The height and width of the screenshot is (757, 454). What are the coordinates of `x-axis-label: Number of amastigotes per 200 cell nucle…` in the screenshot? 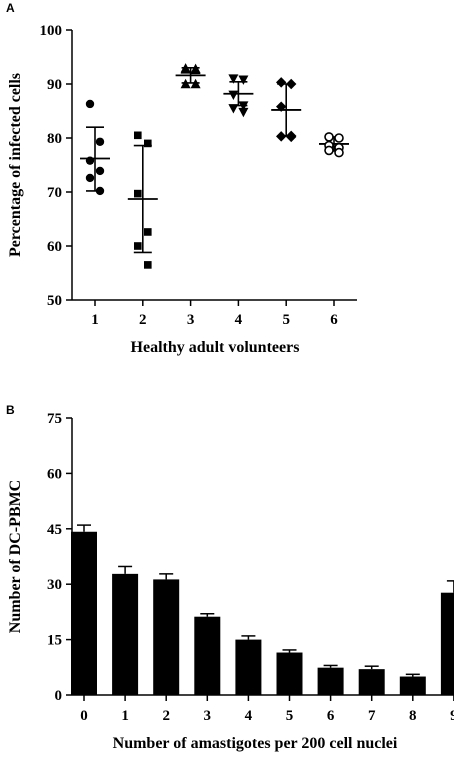 It's located at (255, 743).